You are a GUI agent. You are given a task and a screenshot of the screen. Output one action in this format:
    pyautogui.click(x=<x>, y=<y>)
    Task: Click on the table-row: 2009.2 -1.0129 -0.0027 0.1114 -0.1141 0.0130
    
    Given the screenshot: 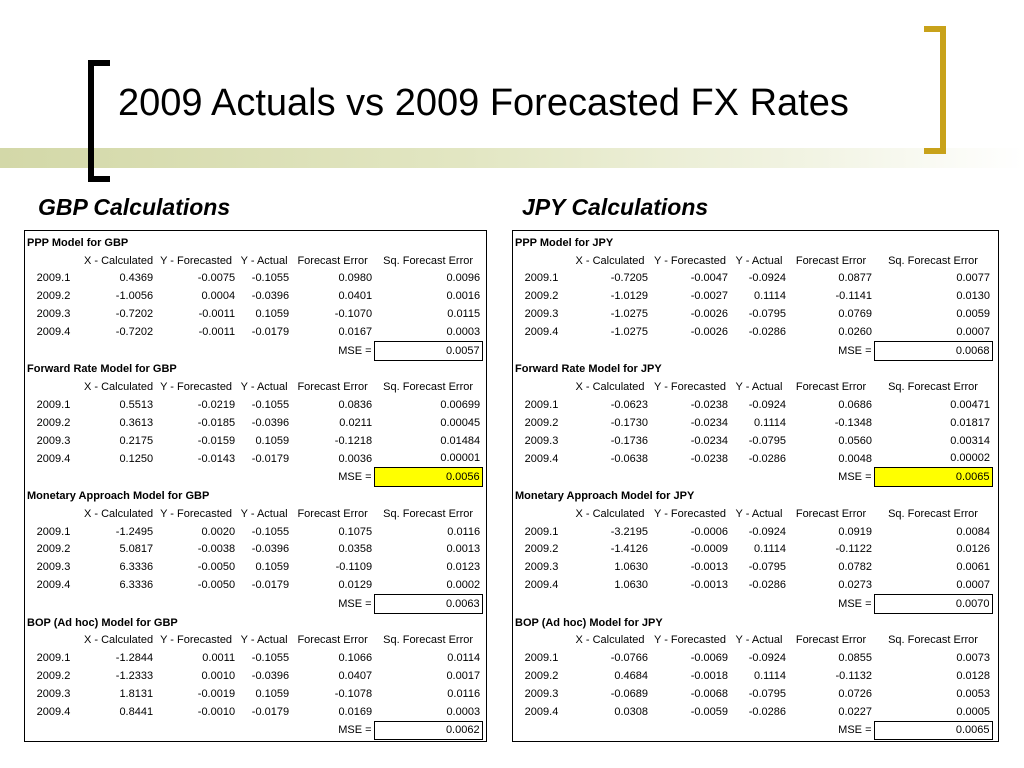 What is the action you would take?
    pyautogui.click(x=752, y=296)
    